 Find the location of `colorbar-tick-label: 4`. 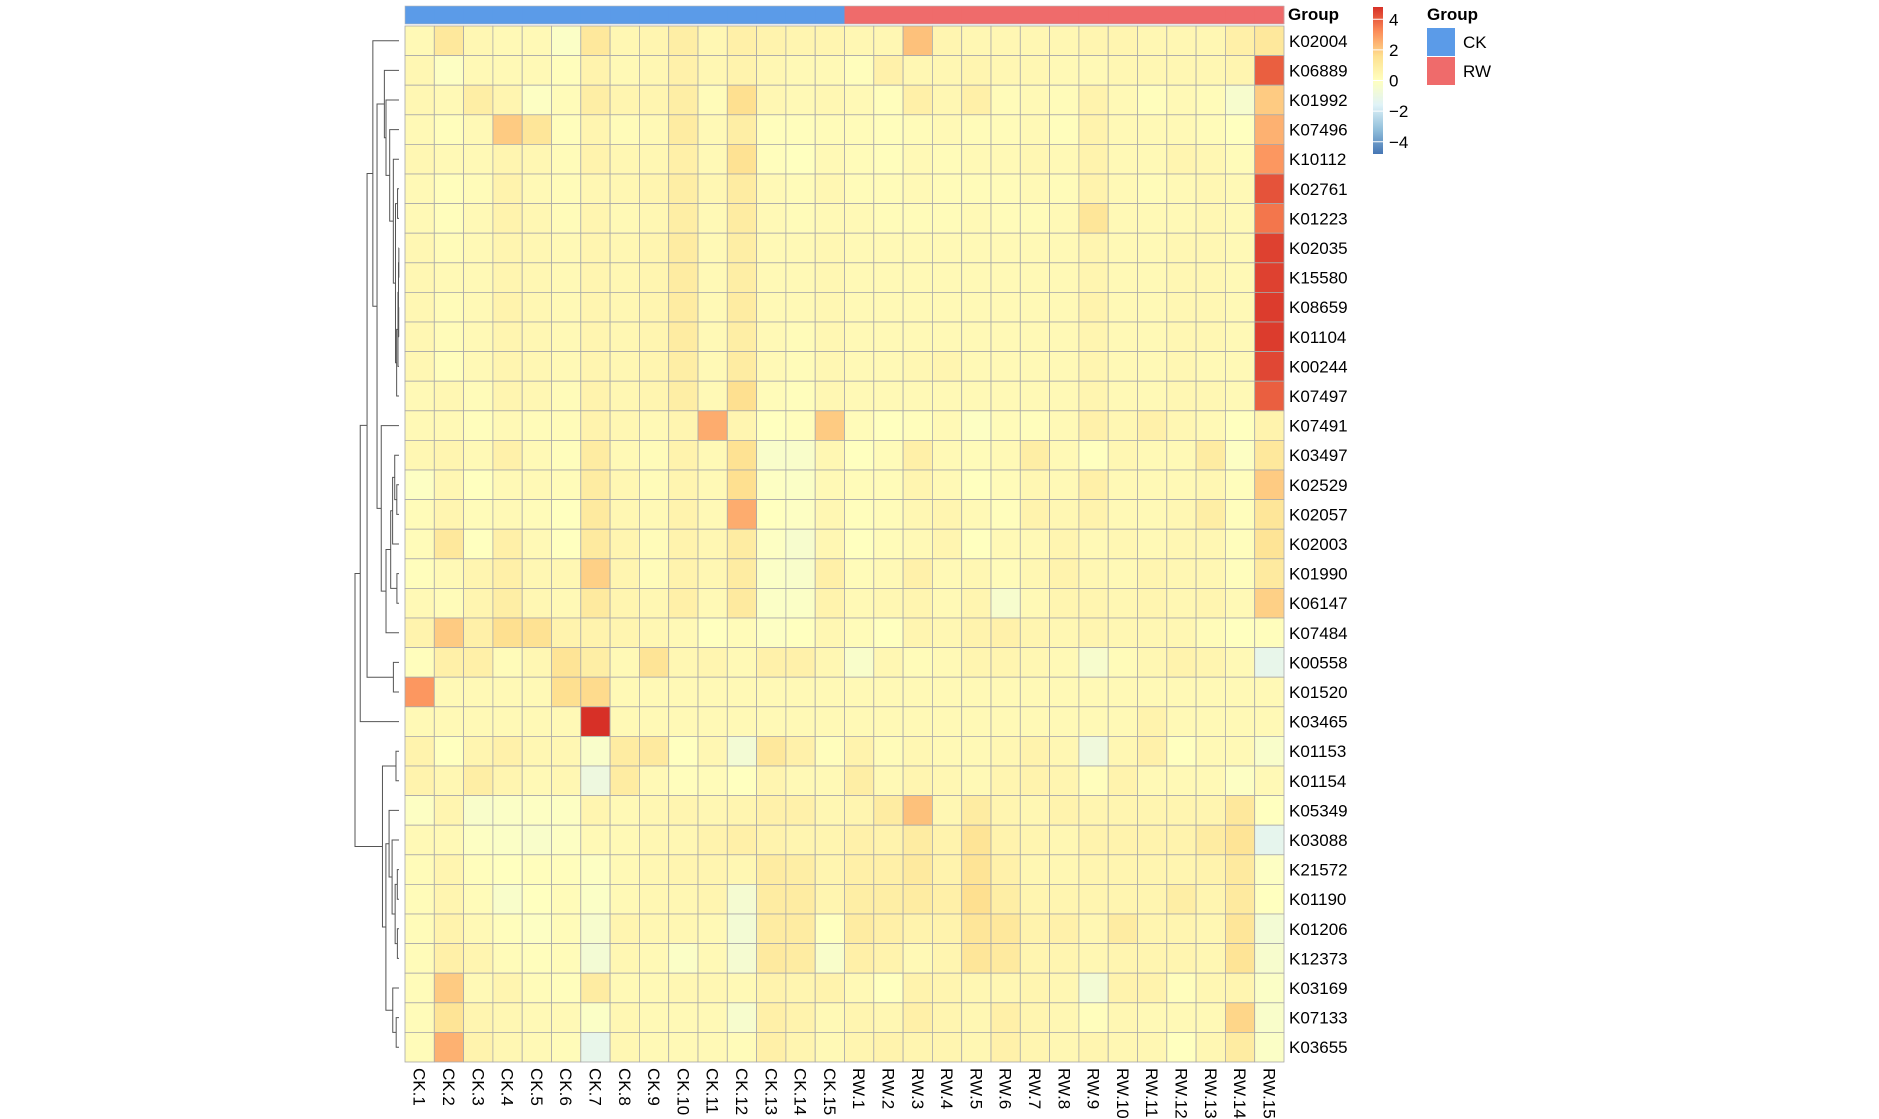

colorbar-tick-label: 4 is located at coordinates (1393, 19).